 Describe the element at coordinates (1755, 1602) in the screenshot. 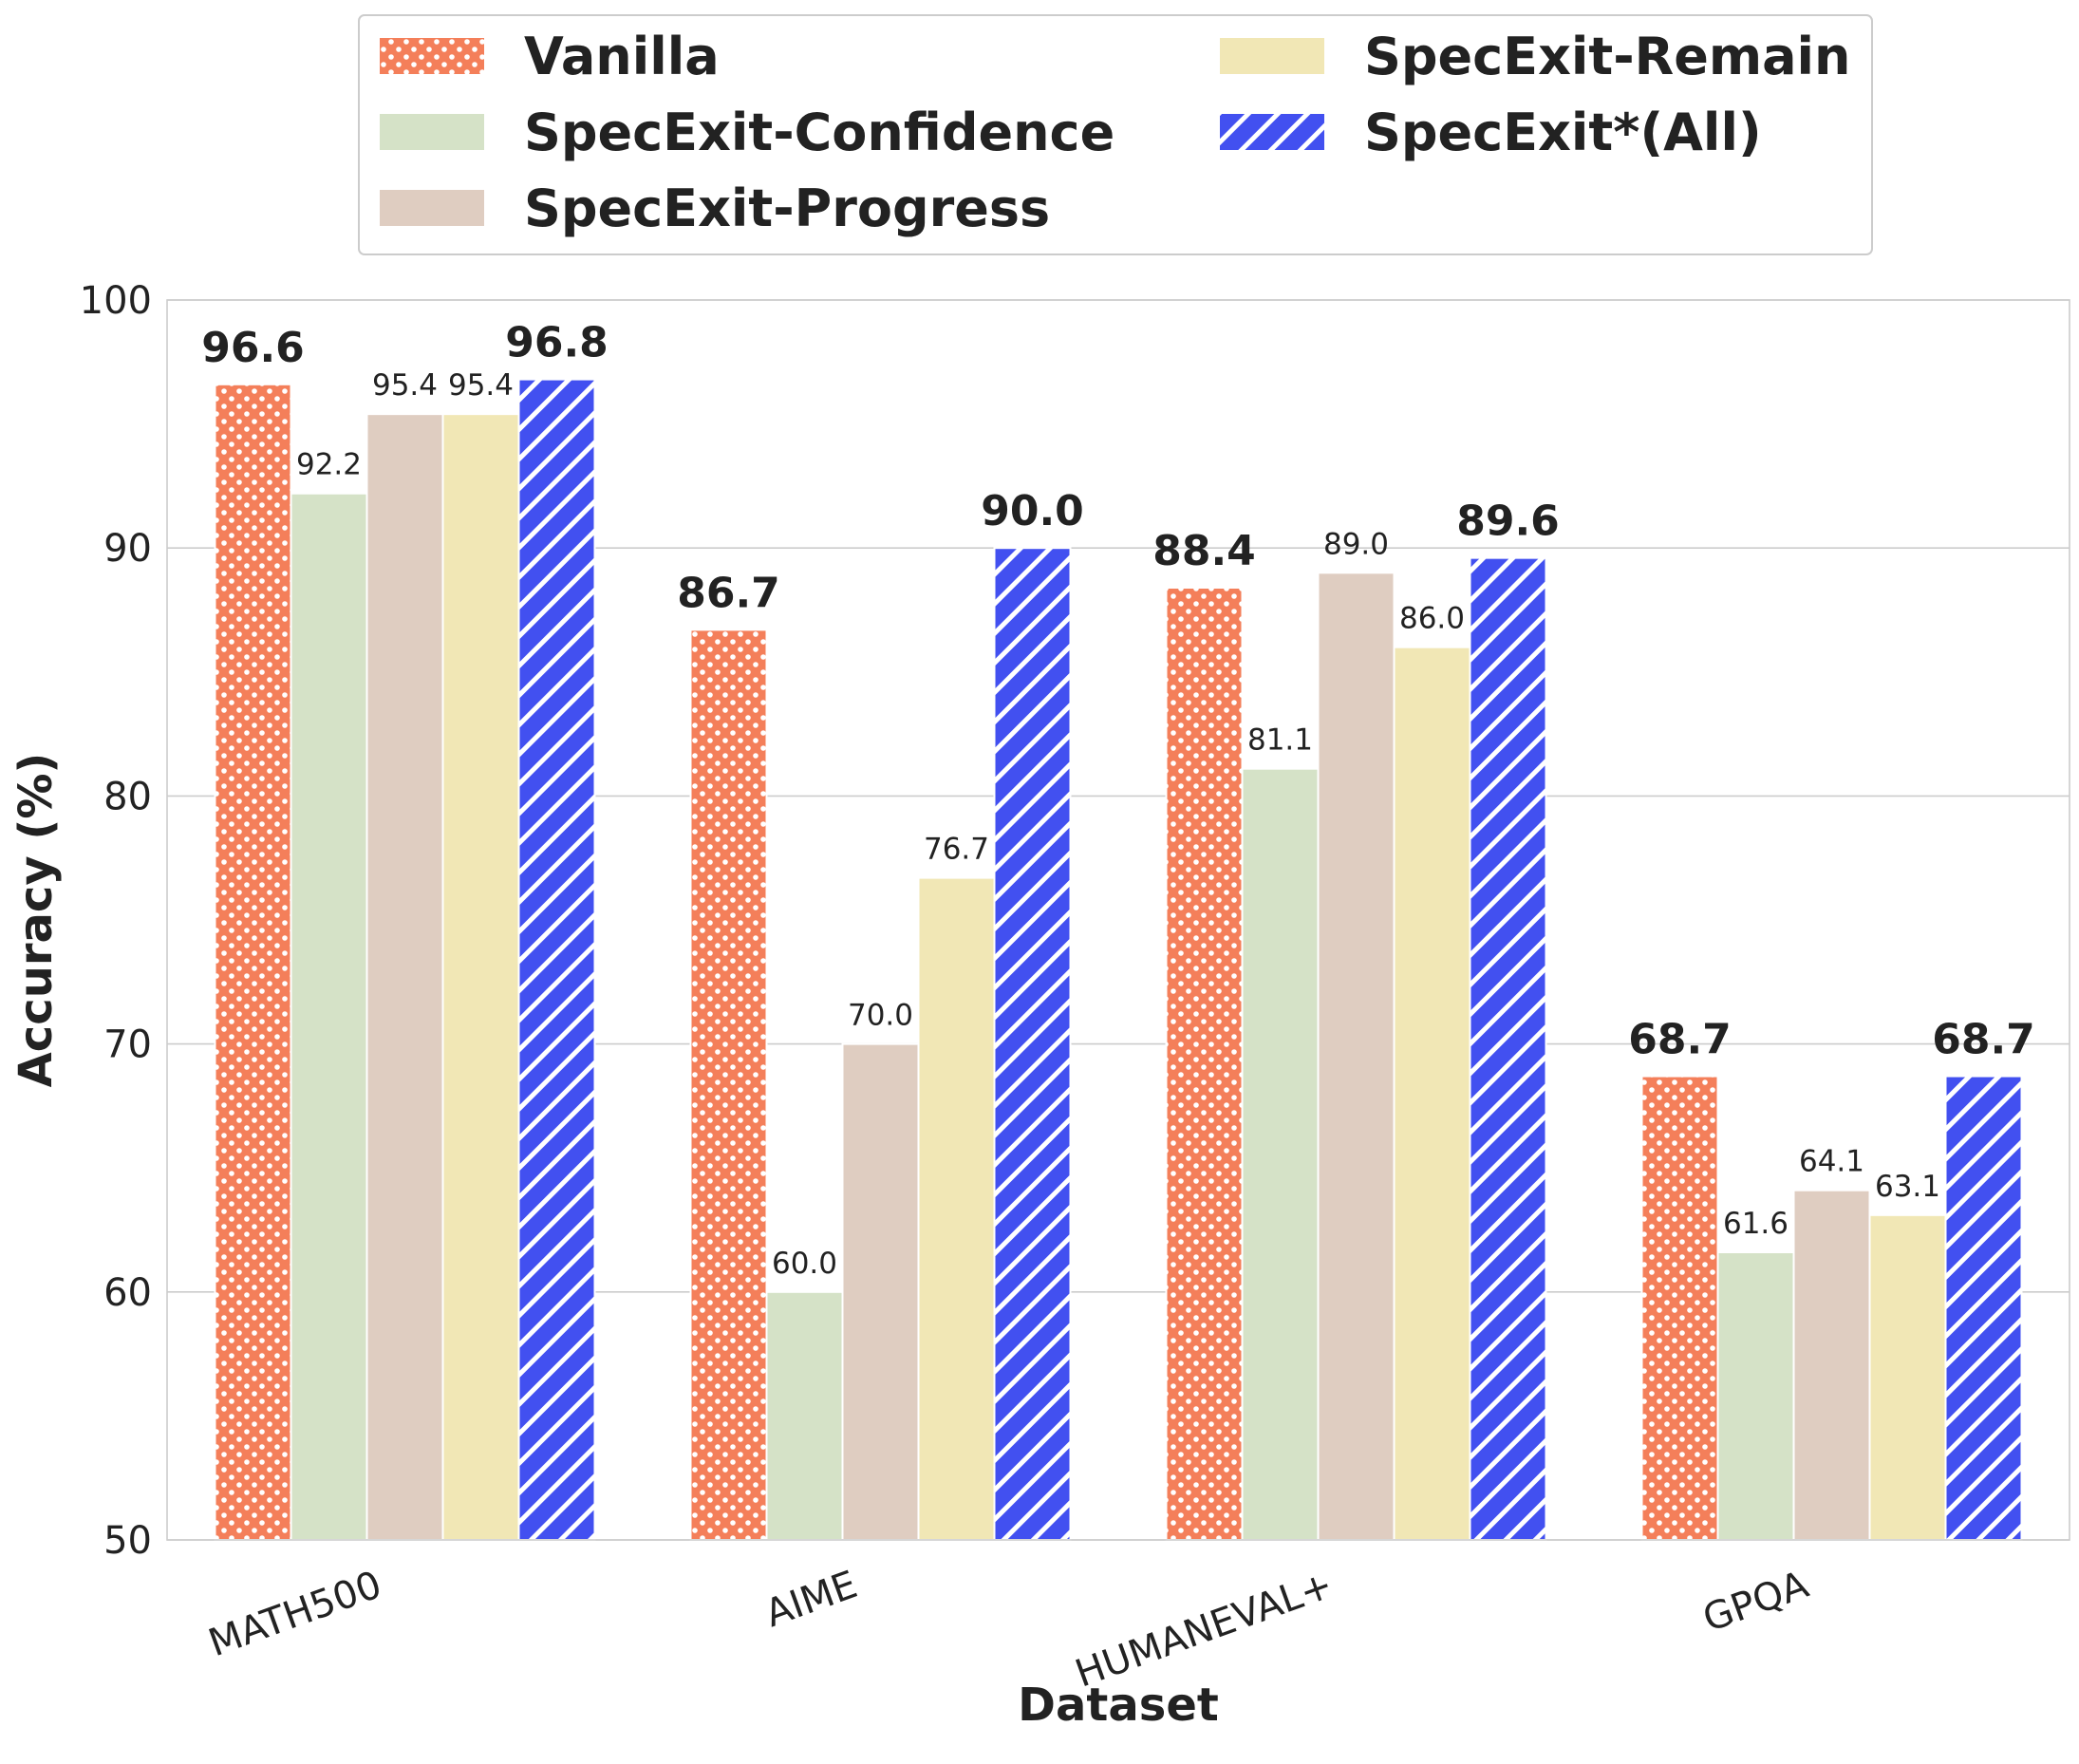

I see `x-tick-label: GPQA` at that location.